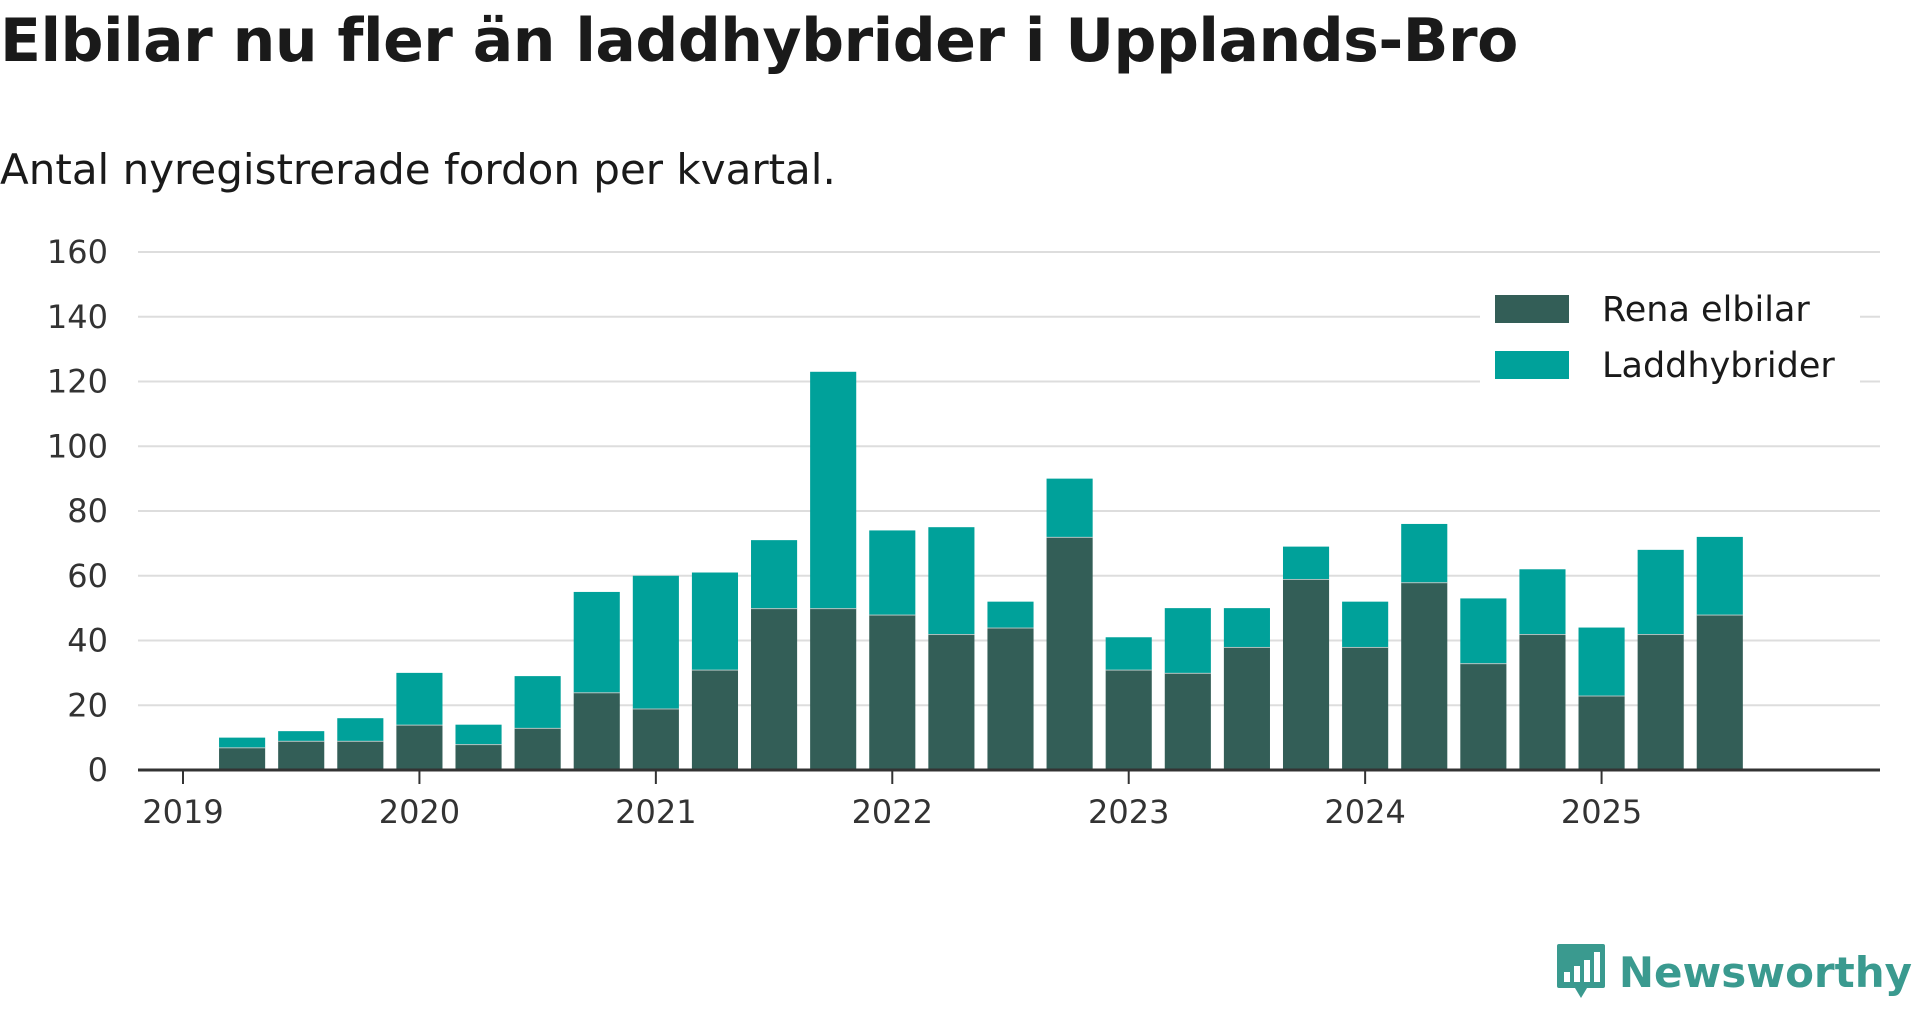  What do you see at coordinates (1069, 507) in the screenshot?
I see `bar-laddhybrider-2022-q4` at bounding box center [1069, 507].